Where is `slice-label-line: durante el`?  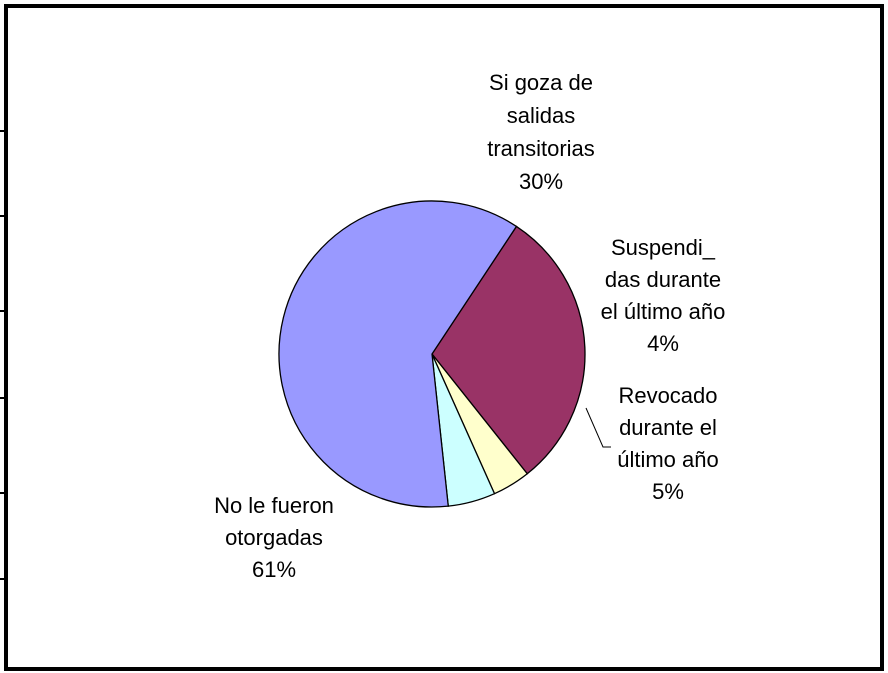 slice-label-line: durante el is located at coordinates (668, 427).